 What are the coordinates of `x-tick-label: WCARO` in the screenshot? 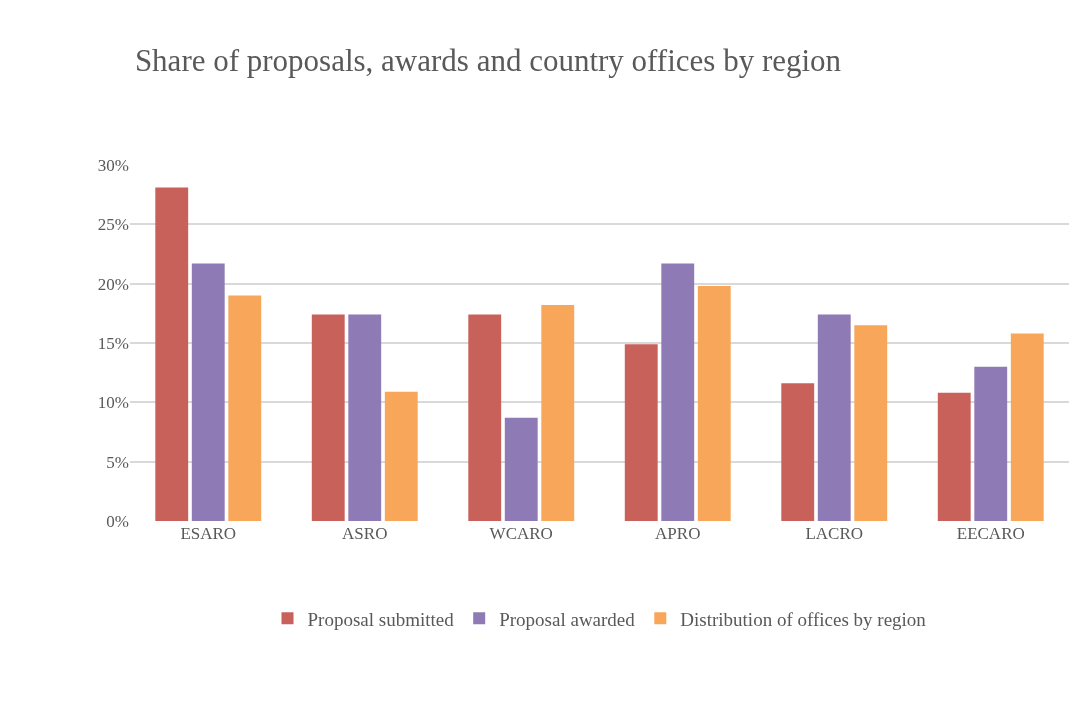 It's located at (521, 533).